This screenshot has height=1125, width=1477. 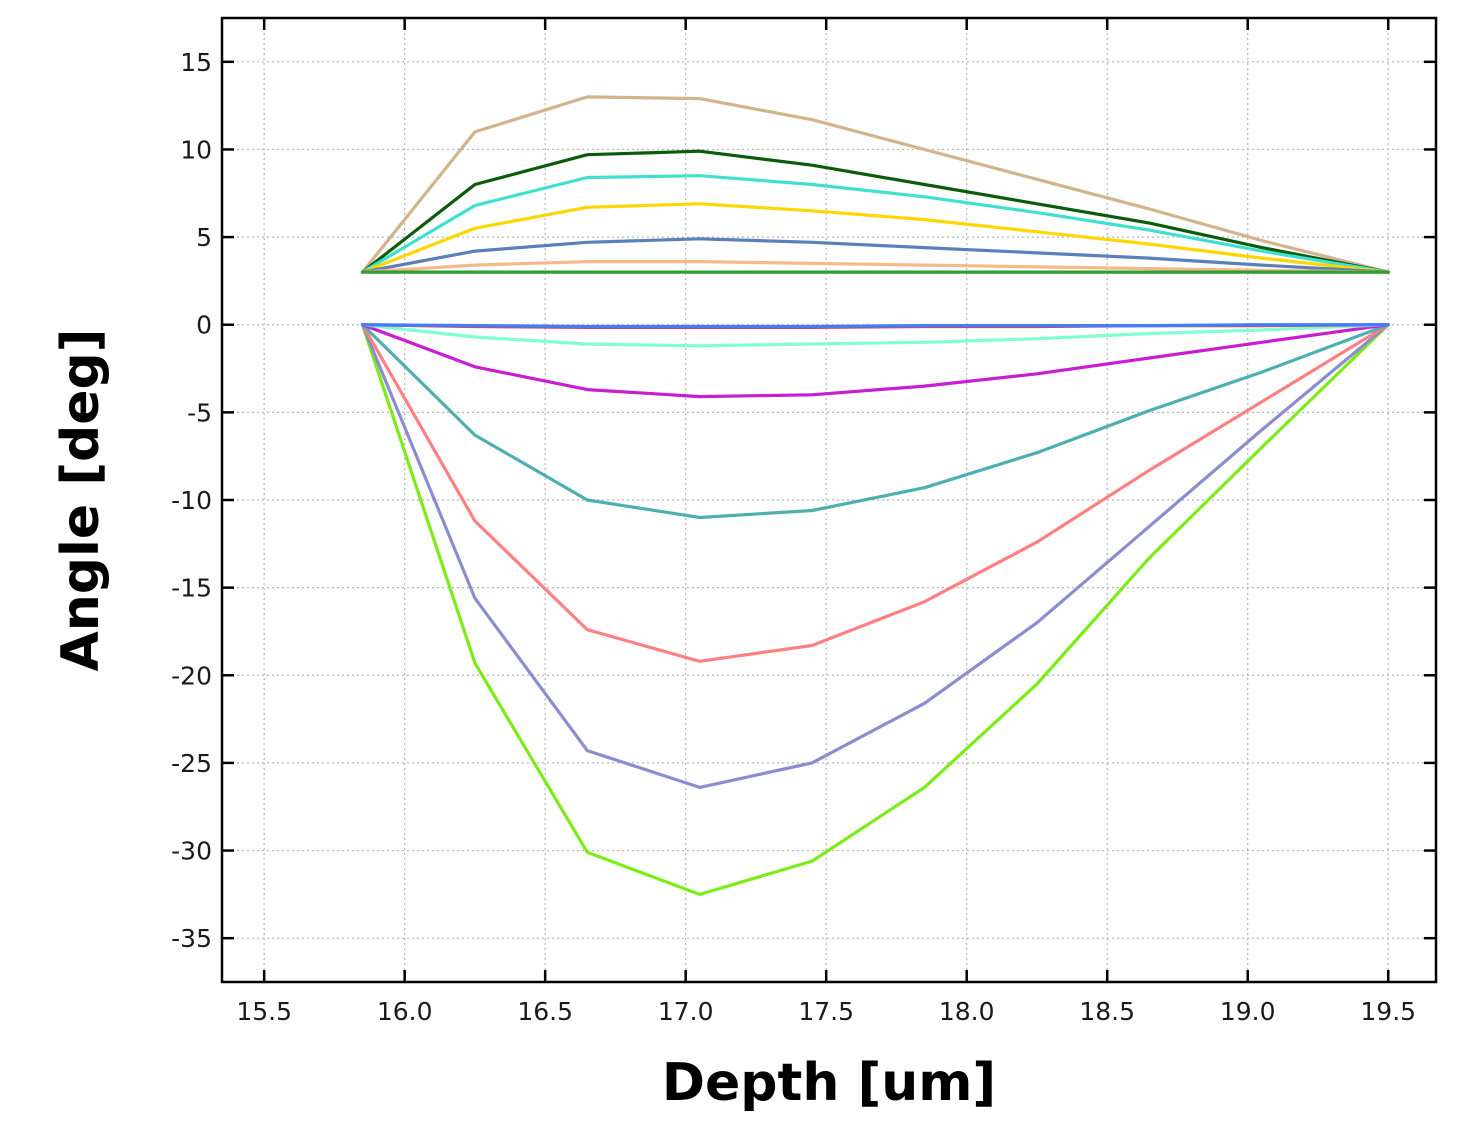 I want to click on y-tick-label: -5, so click(x=199, y=412).